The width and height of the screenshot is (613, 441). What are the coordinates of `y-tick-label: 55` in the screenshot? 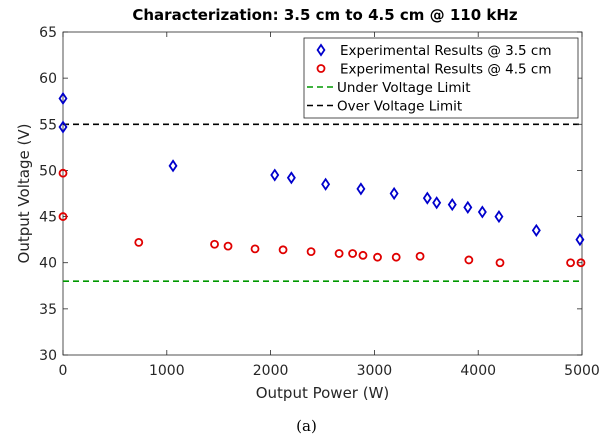 It's located at (48, 125).